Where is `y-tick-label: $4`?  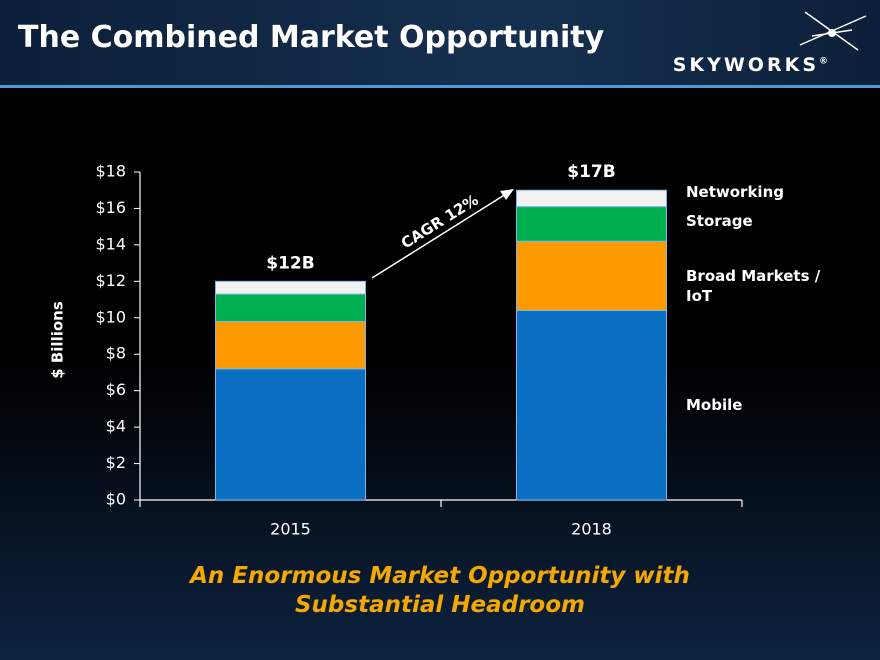 y-tick-label: $4 is located at coordinates (116, 426).